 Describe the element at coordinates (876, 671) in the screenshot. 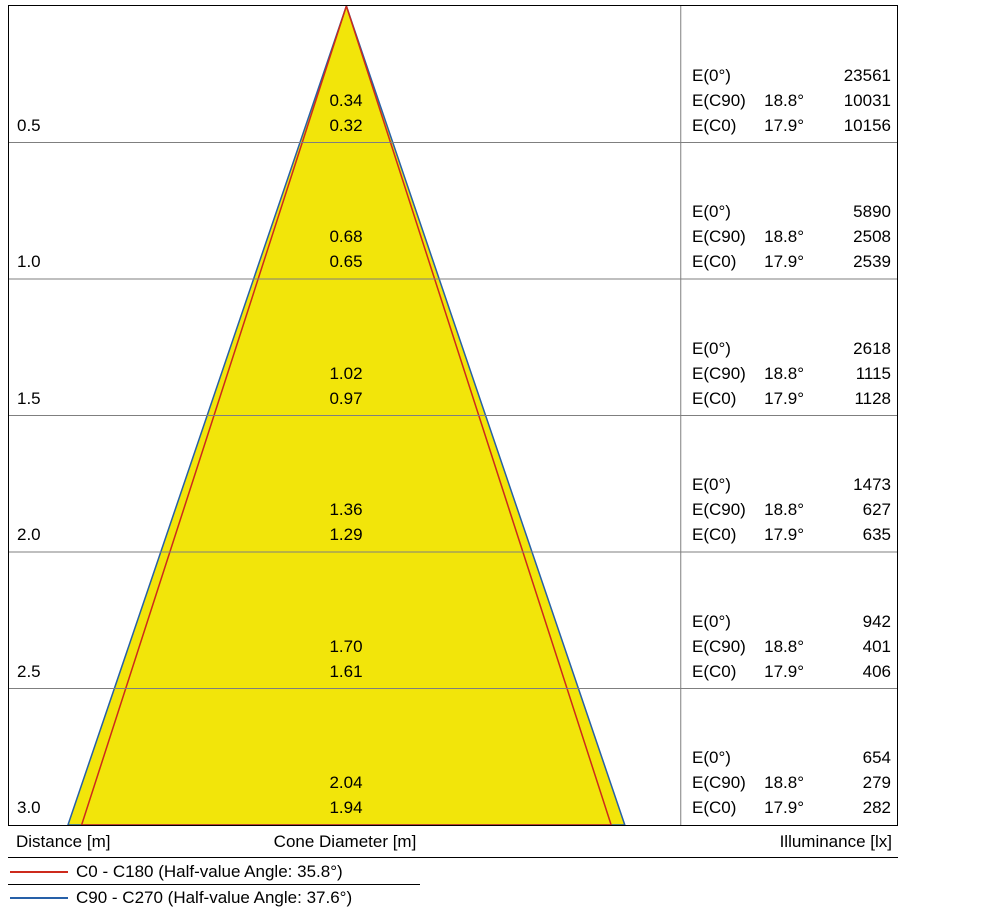

I see `ec0-value: 406` at that location.